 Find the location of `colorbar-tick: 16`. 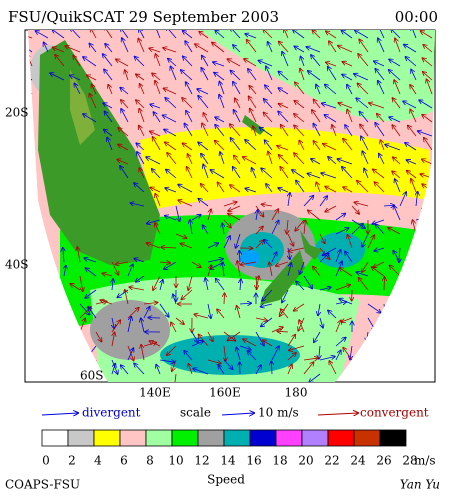

colorbar-tick: 16 is located at coordinates (253, 461).